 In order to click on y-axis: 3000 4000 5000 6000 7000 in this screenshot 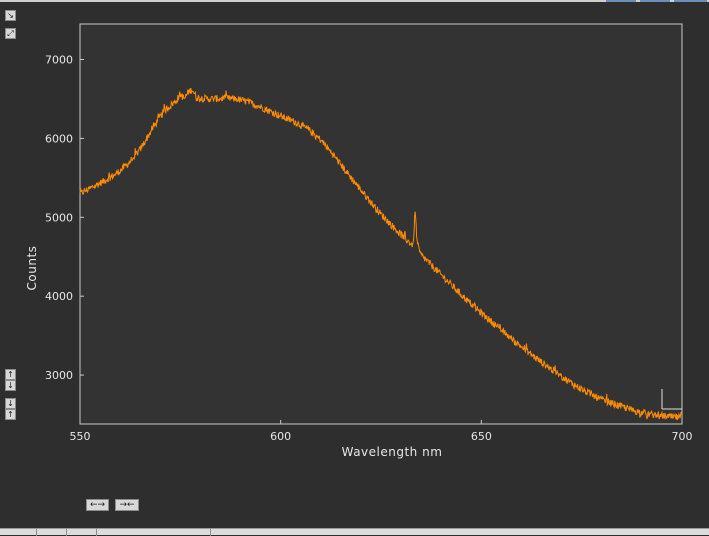, I will do `click(64, 218)`.